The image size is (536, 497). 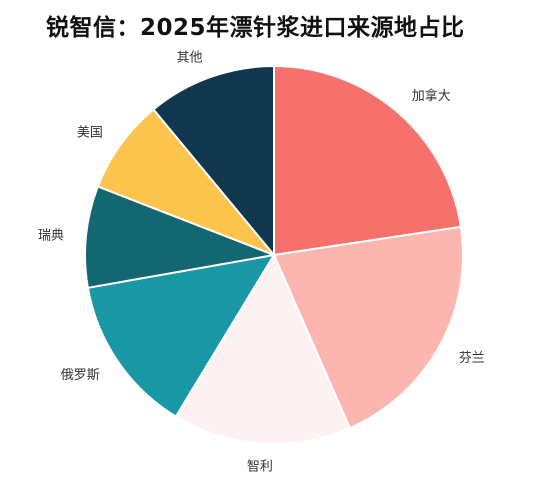 What do you see at coordinates (260, 467) in the screenshot?
I see `slice-label-2: 智利` at bounding box center [260, 467].